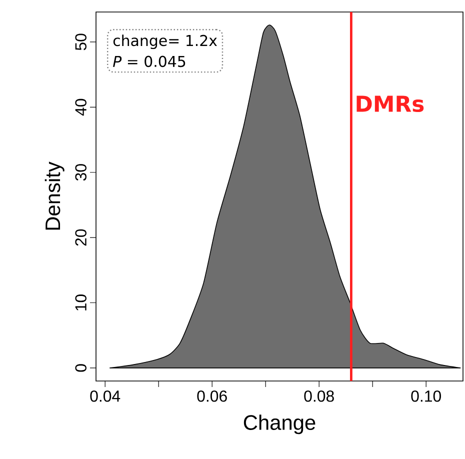 Image resolution: width=465 pixels, height=459 pixels. I want to click on x-tick-label: 0.04, so click(105, 396).